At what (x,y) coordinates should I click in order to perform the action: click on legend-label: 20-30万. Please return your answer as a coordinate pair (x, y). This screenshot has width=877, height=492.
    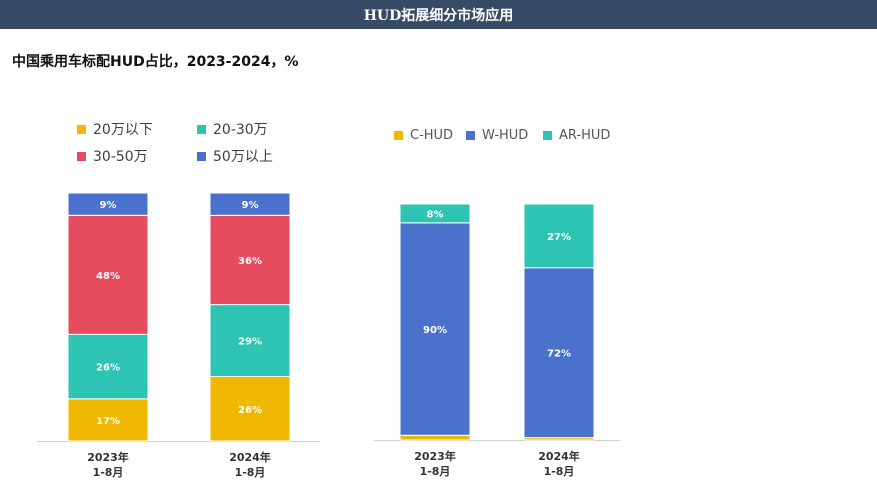
    Looking at the image, I should click on (240, 130).